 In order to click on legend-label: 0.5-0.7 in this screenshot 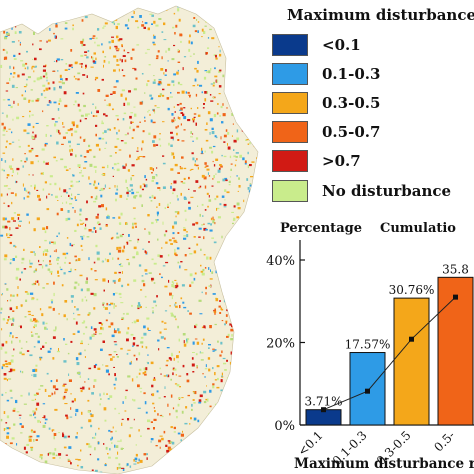, I will do `click(351, 132)`.